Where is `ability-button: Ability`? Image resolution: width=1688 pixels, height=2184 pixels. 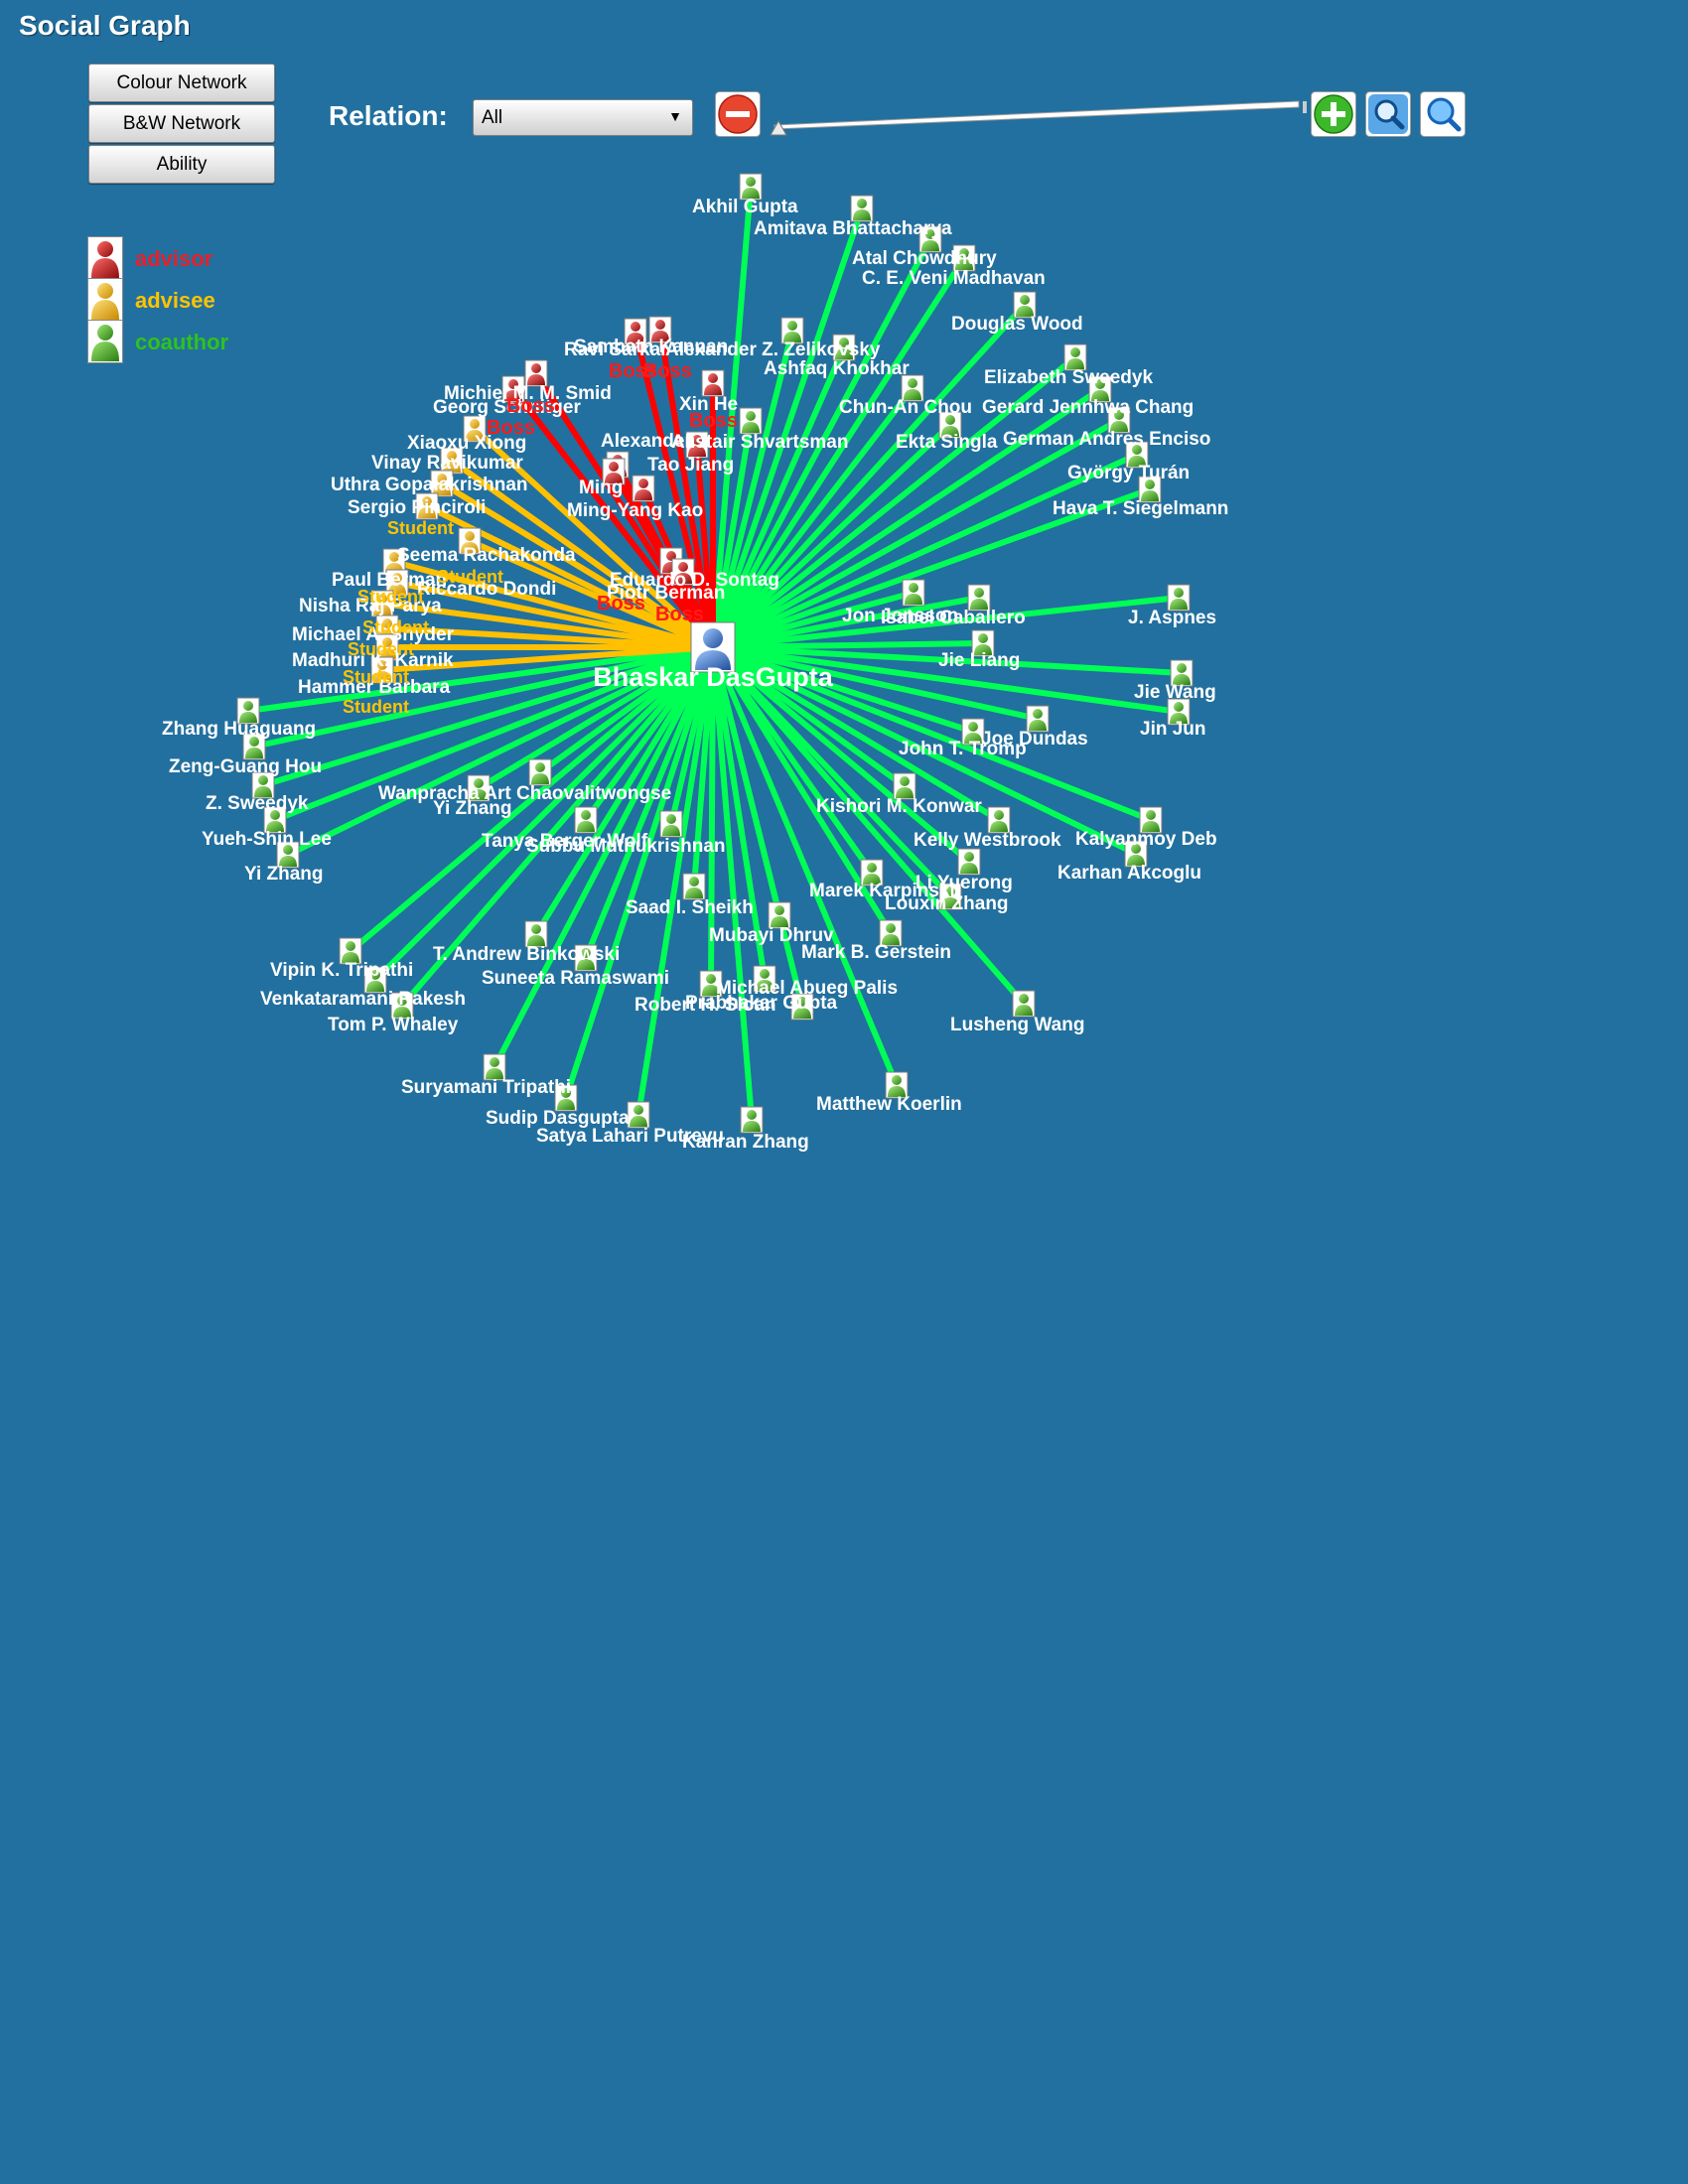 ability-button: Ability is located at coordinates (181, 164).